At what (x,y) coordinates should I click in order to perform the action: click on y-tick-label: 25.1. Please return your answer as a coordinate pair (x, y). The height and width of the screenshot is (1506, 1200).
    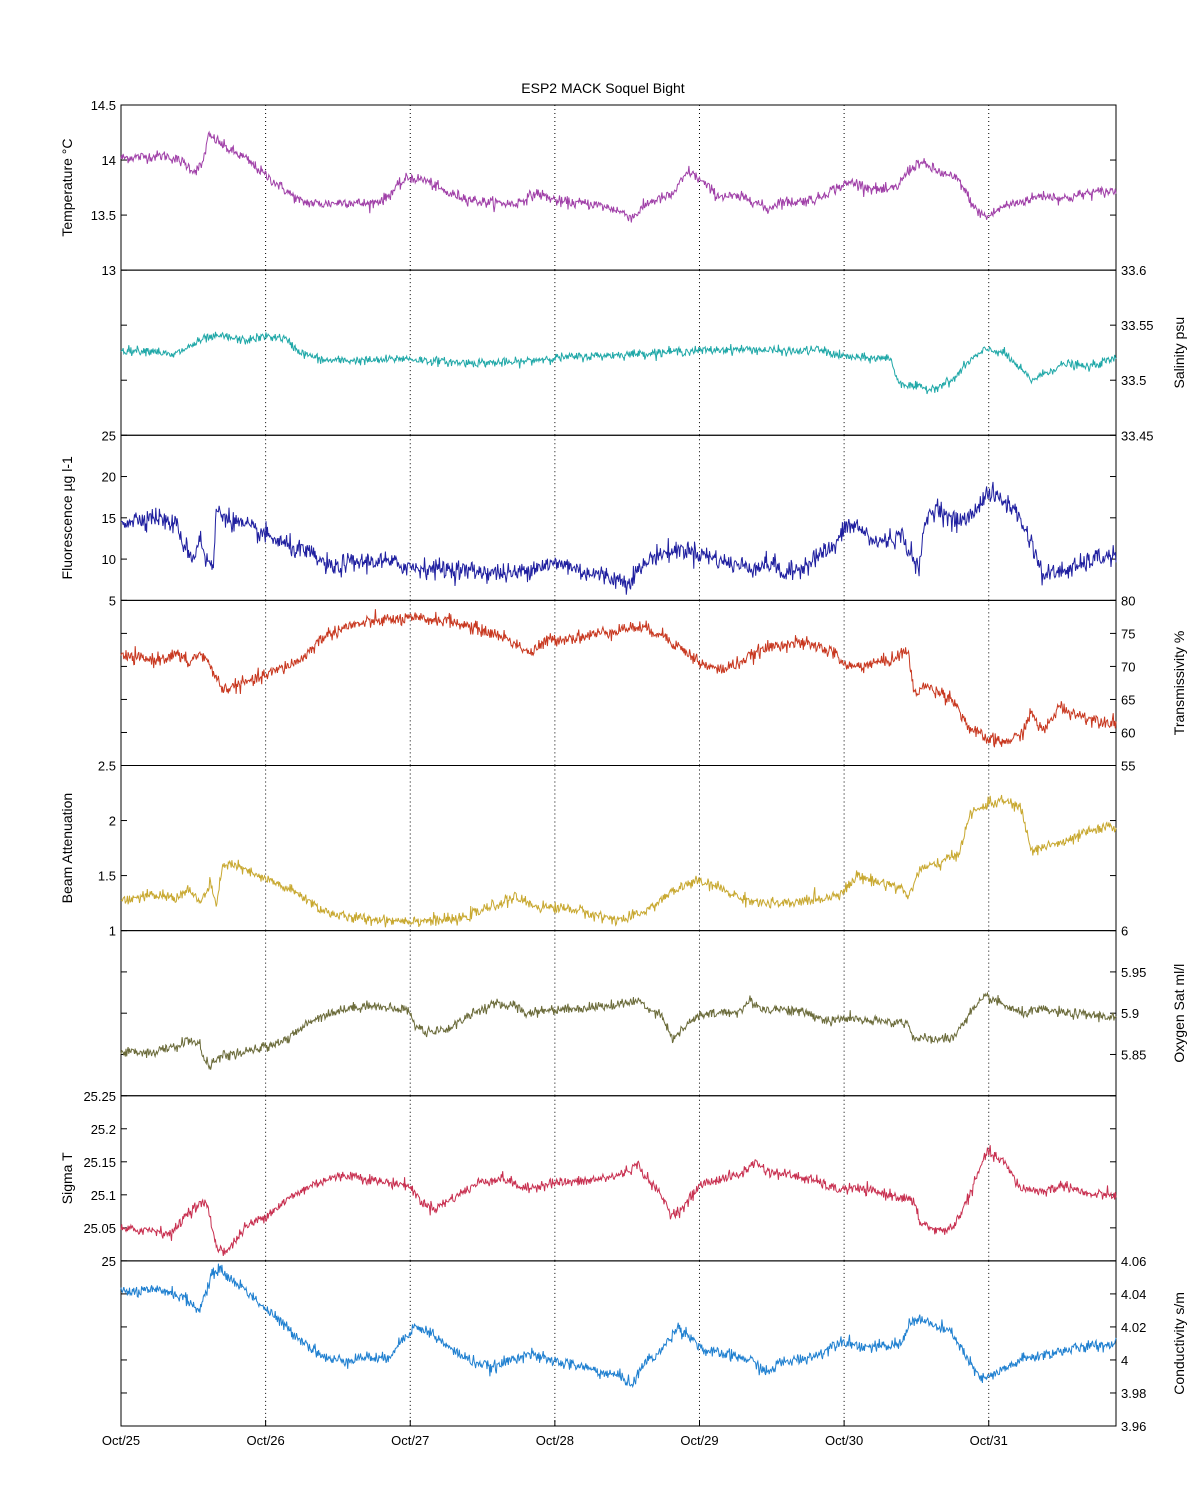
    Looking at the image, I should click on (103, 1195).